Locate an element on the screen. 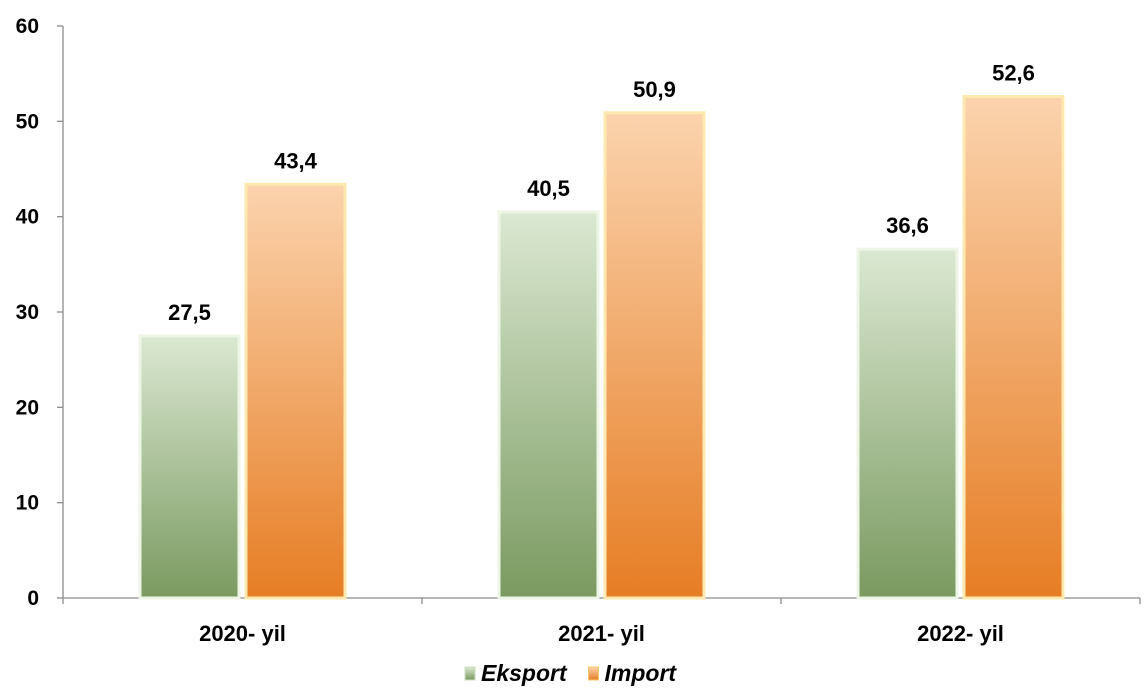 The width and height of the screenshot is (1145, 693). y-tick-label: 60 is located at coordinates (27, 26).